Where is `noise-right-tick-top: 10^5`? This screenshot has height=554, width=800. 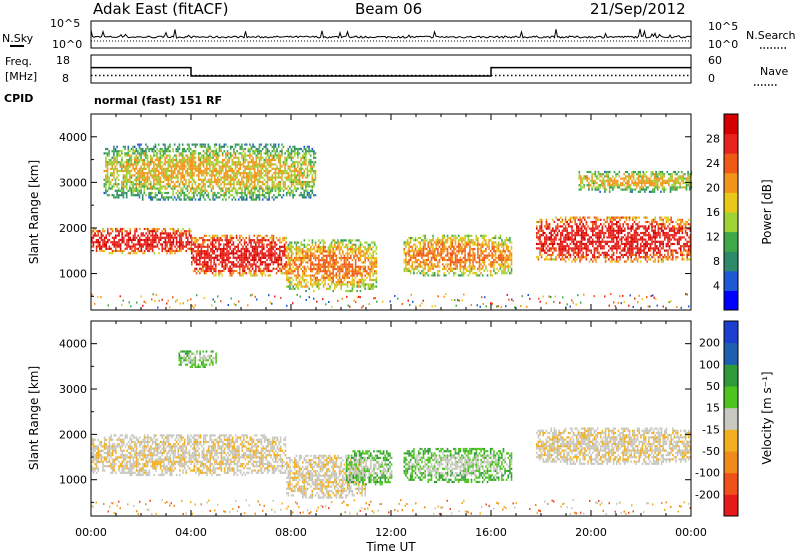
noise-right-tick-top: 10^5 is located at coordinates (723, 26).